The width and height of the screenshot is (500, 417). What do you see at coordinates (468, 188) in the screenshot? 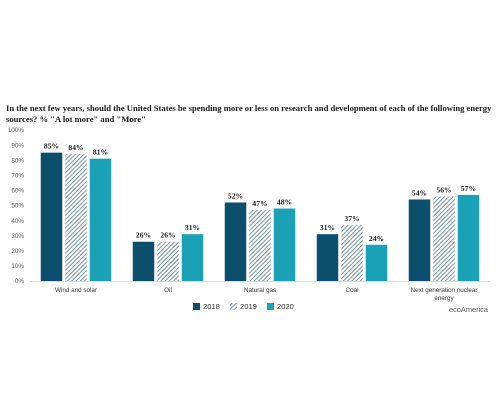
I see `data-label: 57%` at bounding box center [468, 188].